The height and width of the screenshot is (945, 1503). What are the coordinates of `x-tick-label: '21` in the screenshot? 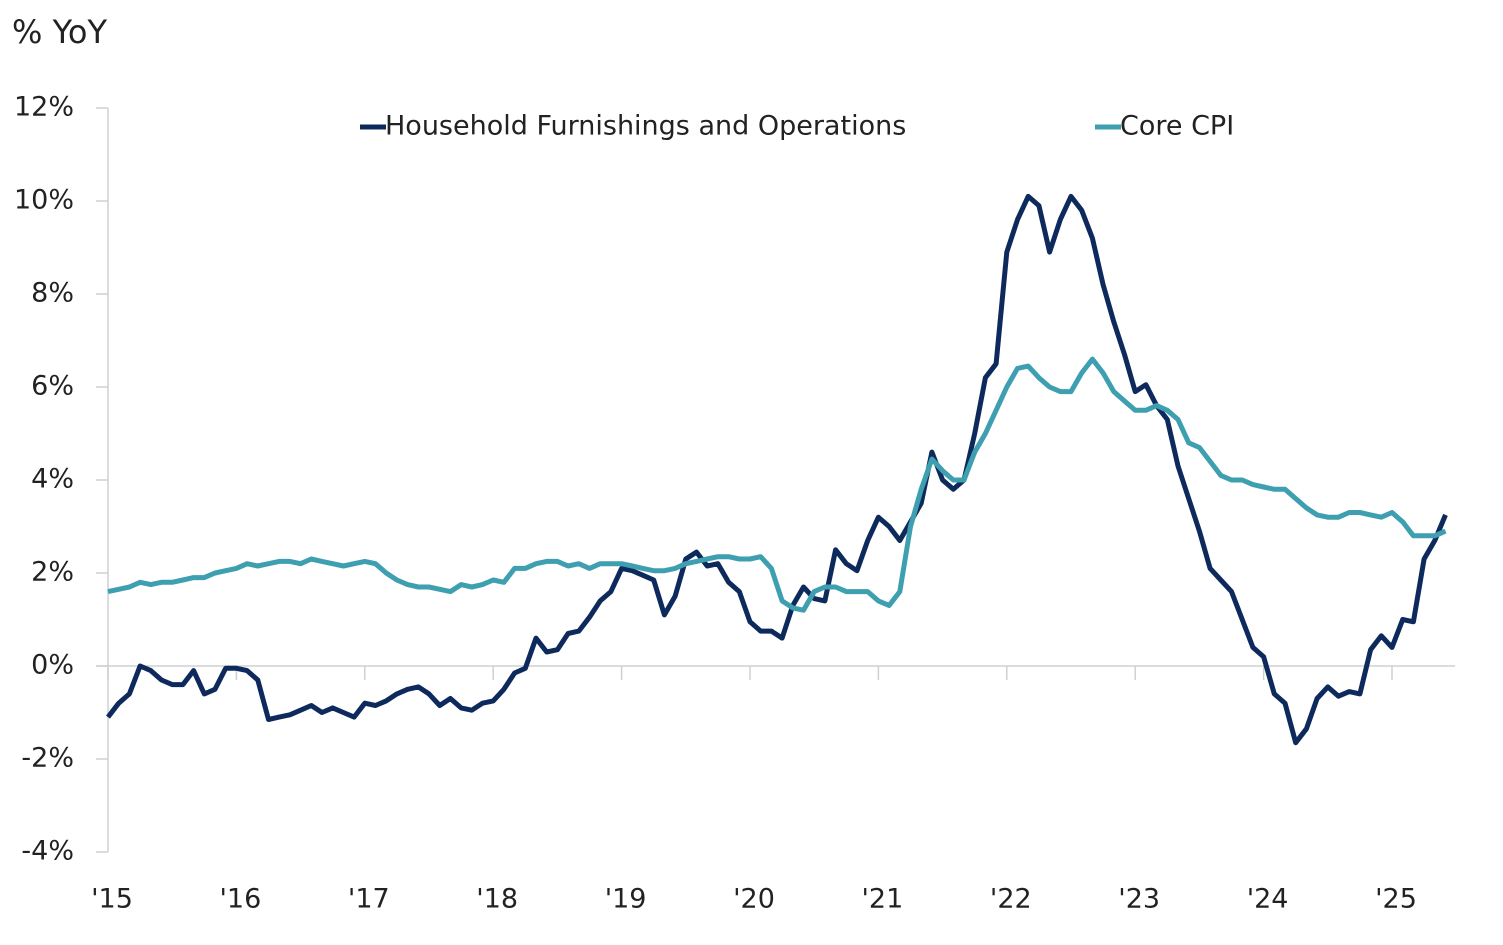 It's located at (883, 899).